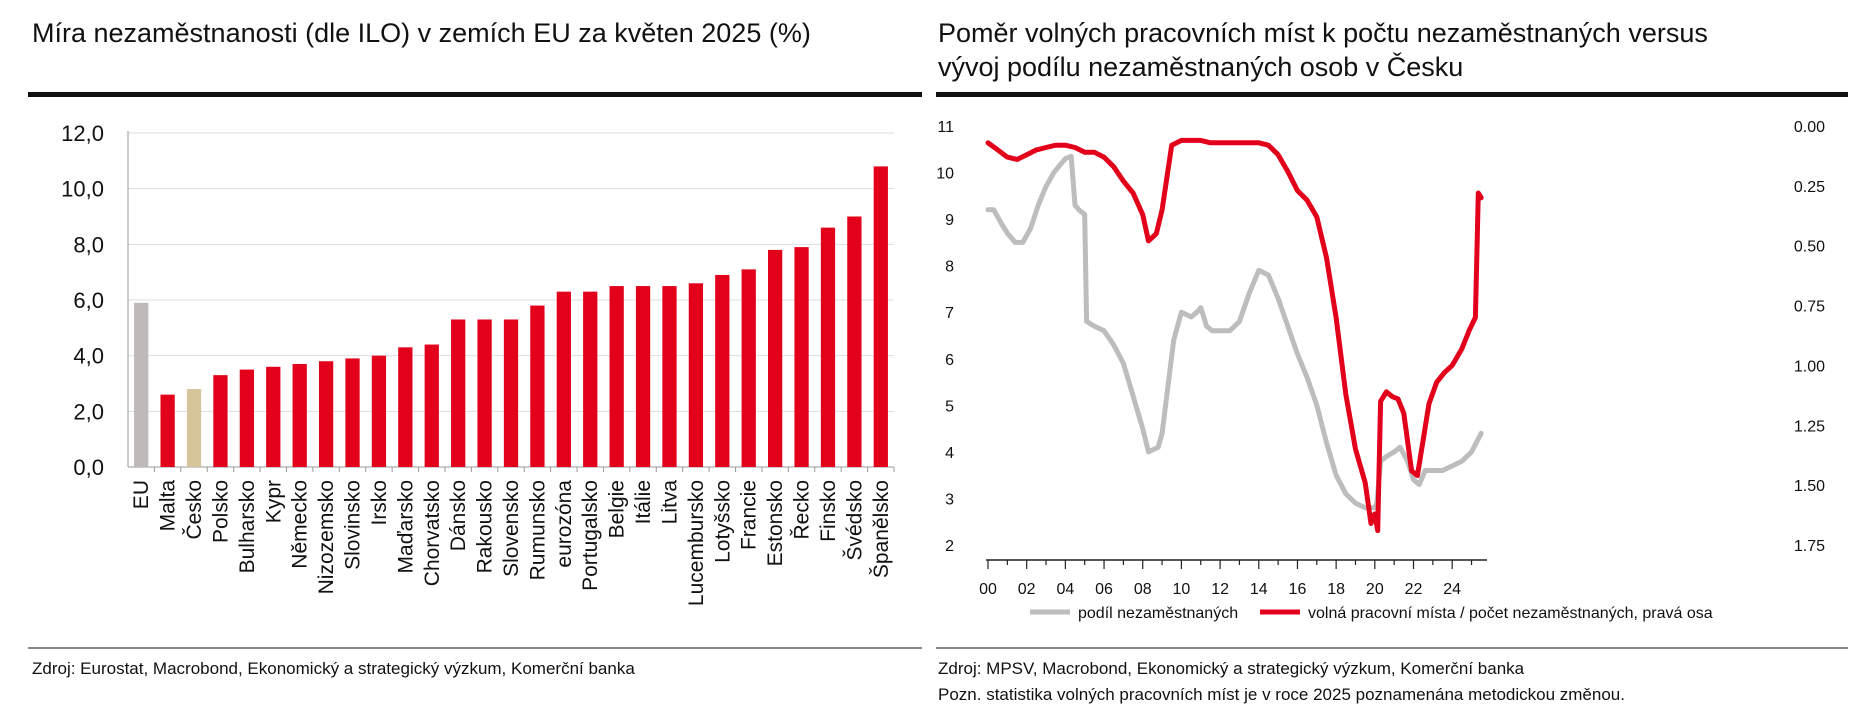  Describe the element at coordinates (1809, 426) in the screenshot. I see `line-right-tick-label: 1.25` at that location.